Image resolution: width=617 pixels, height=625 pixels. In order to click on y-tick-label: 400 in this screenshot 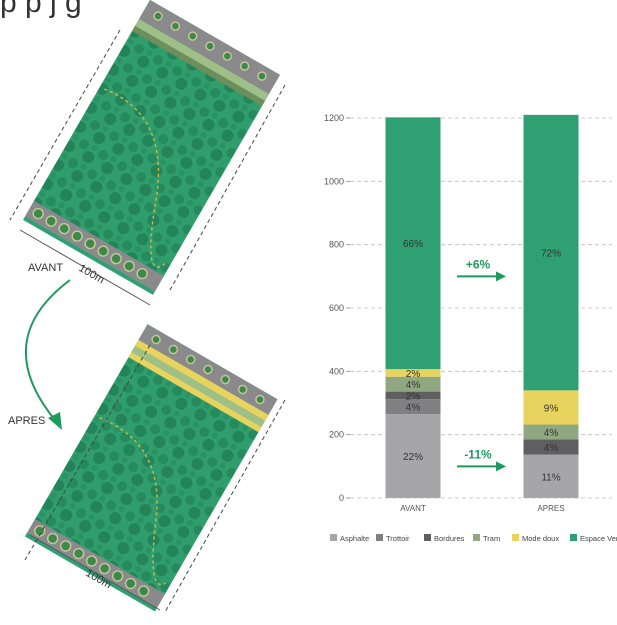, I will do `click(336, 371)`.